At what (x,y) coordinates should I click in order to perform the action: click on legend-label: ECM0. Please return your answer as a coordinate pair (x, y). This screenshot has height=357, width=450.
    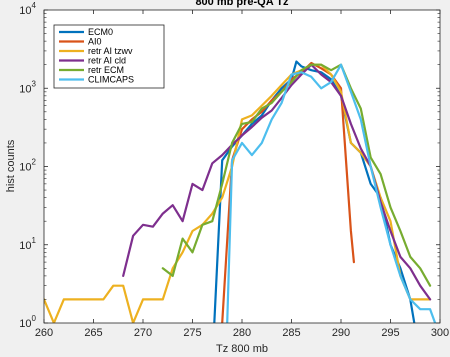
    Looking at the image, I should click on (100, 32).